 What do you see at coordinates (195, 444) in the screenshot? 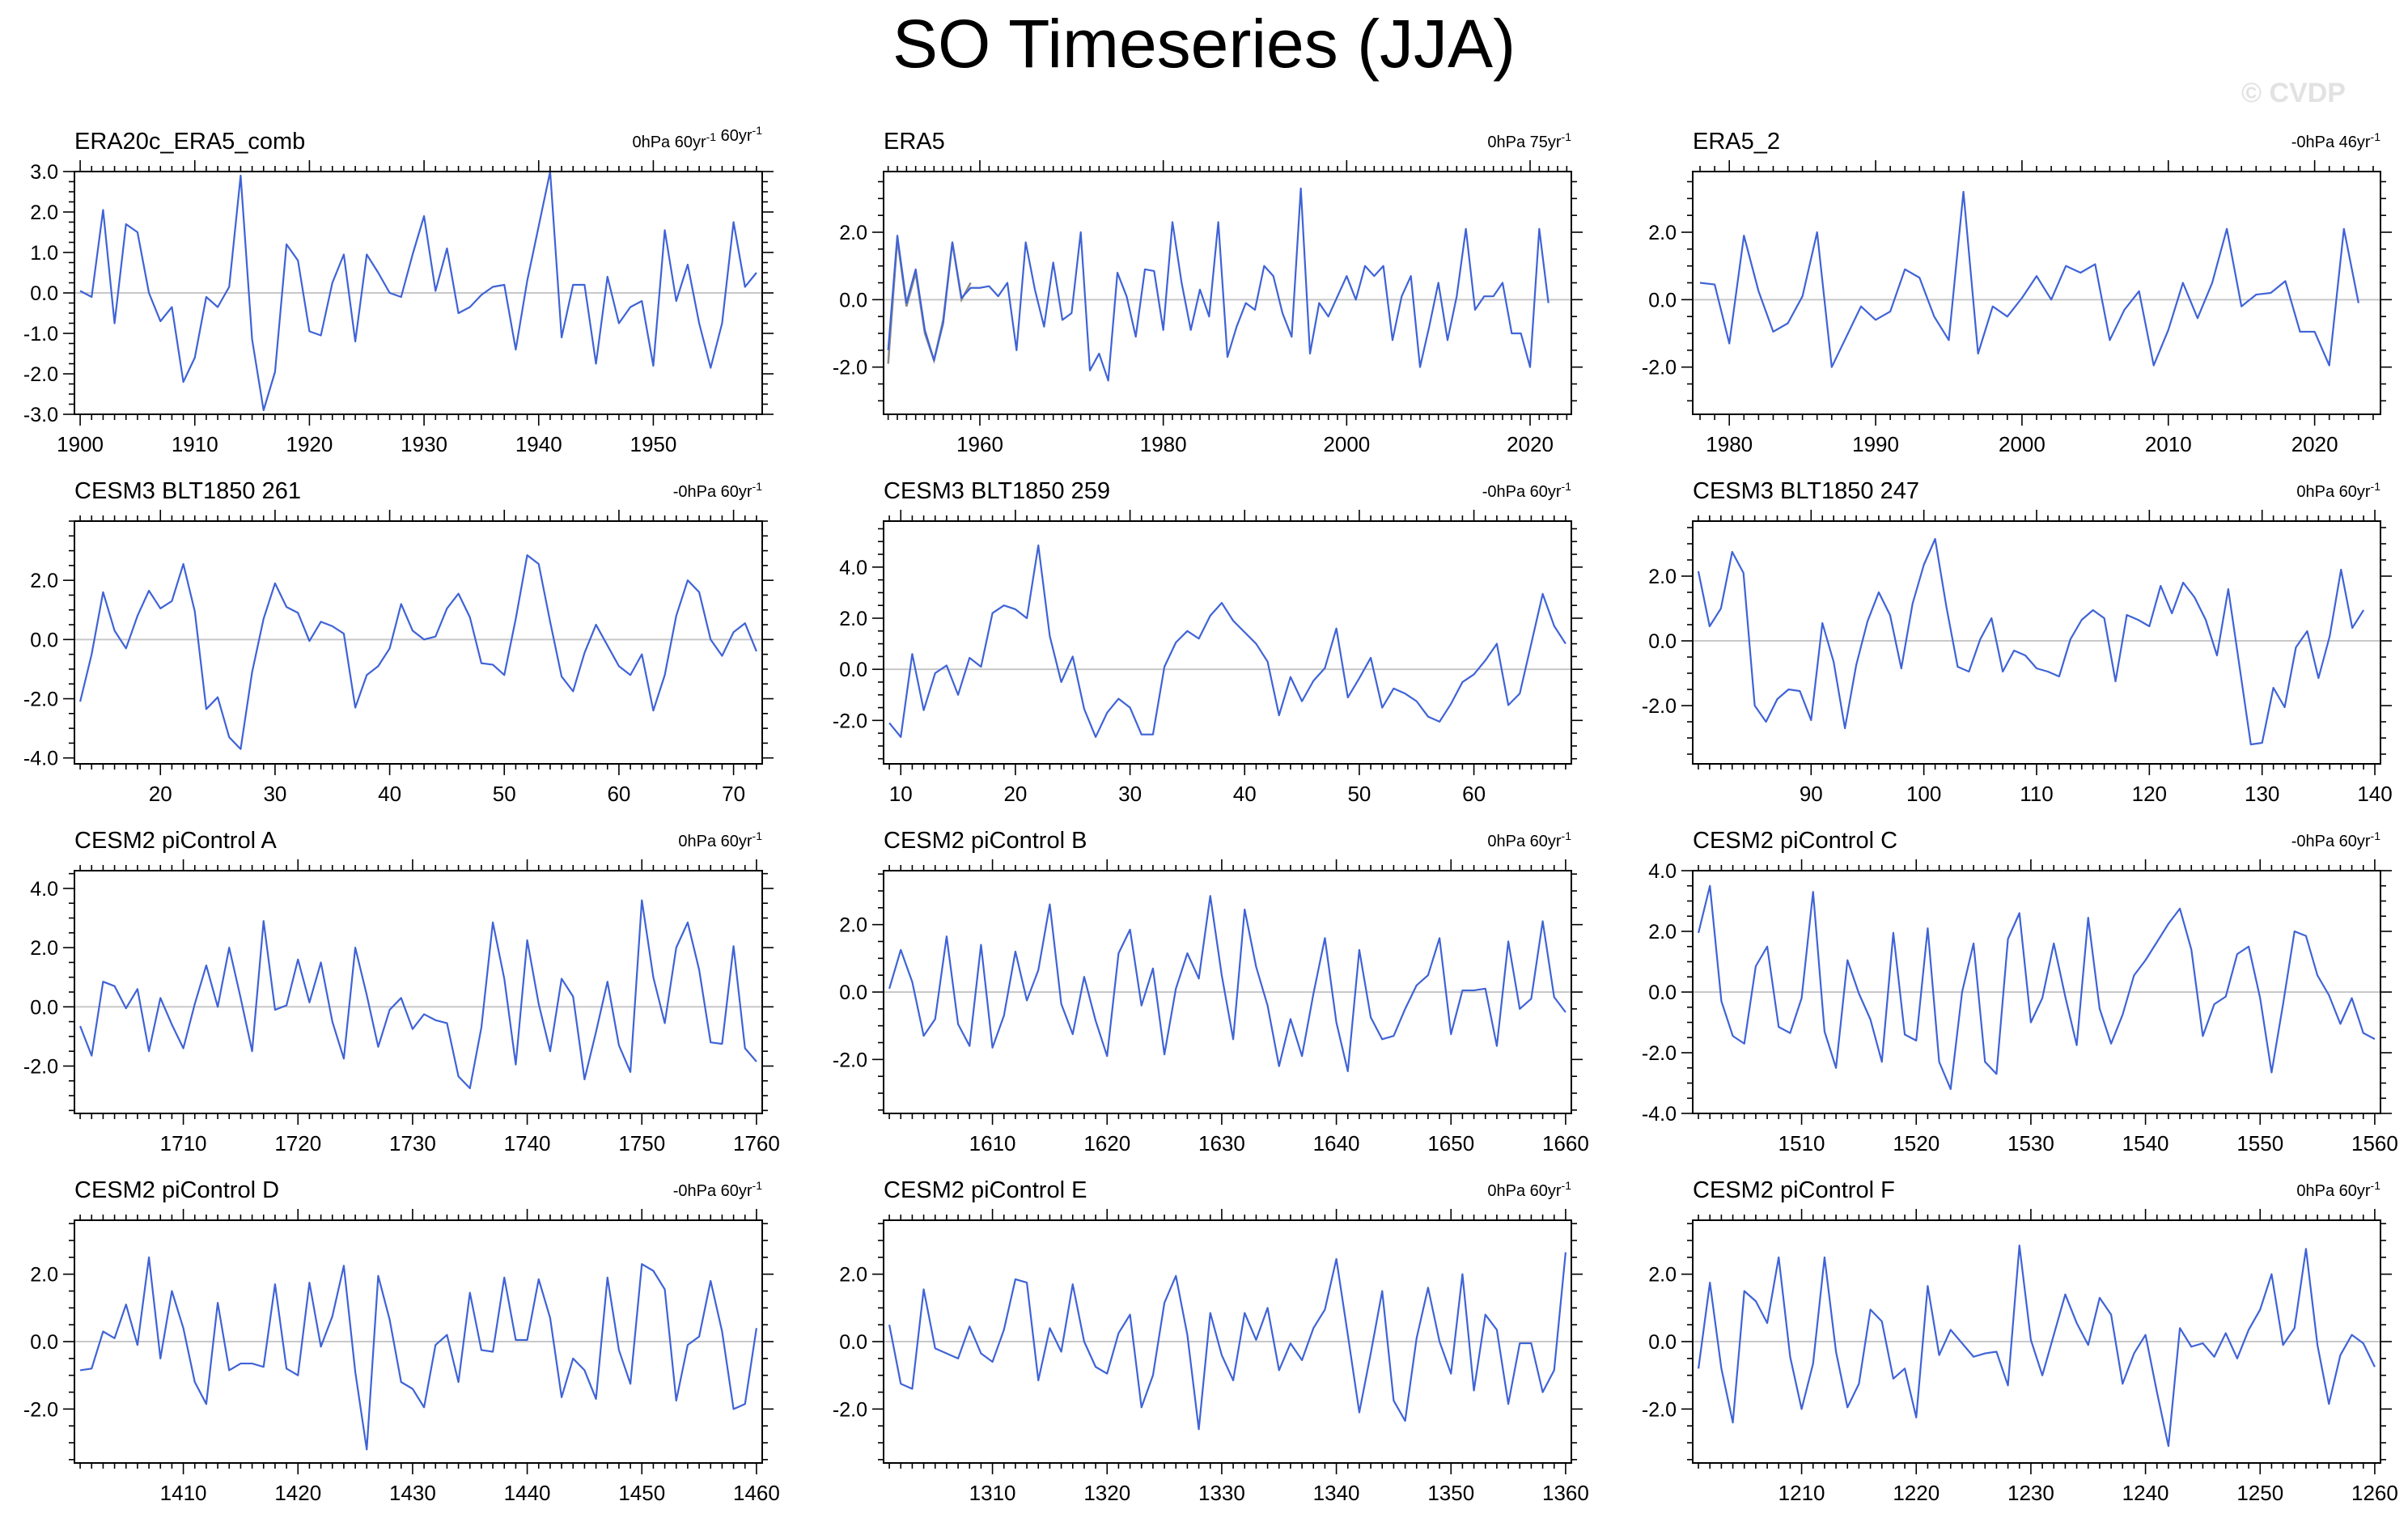
I see `x-tick-label: 1910` at bounding box center [195, 444].